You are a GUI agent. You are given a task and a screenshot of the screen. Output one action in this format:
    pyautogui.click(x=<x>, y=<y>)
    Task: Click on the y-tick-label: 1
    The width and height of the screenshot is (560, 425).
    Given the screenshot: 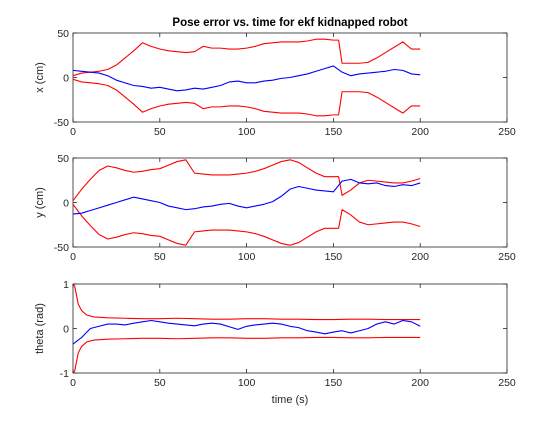 What is the action you would take?
    pyautogui.click(x=66, y=285)
    